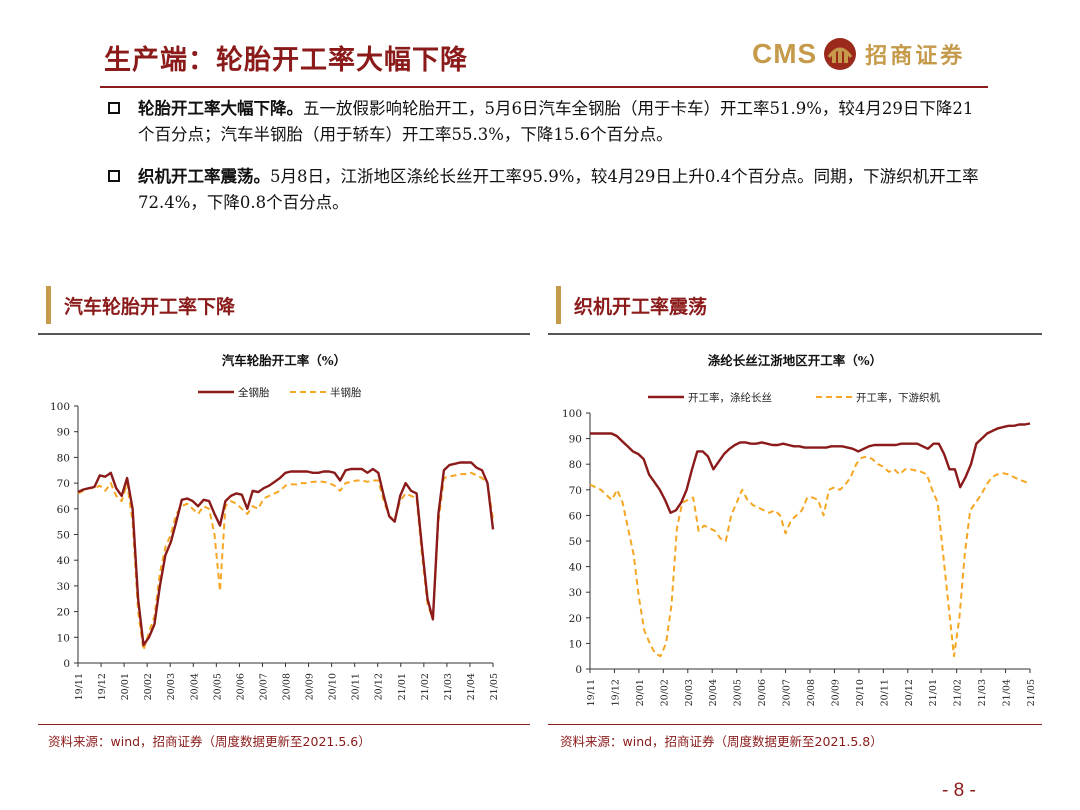  Describe the element at coordinates (209, 741) in the screenshot. I see `source-note-tire: 资料来源：wind，招商证券（周度数据更新至2021.5.6）` at that location.